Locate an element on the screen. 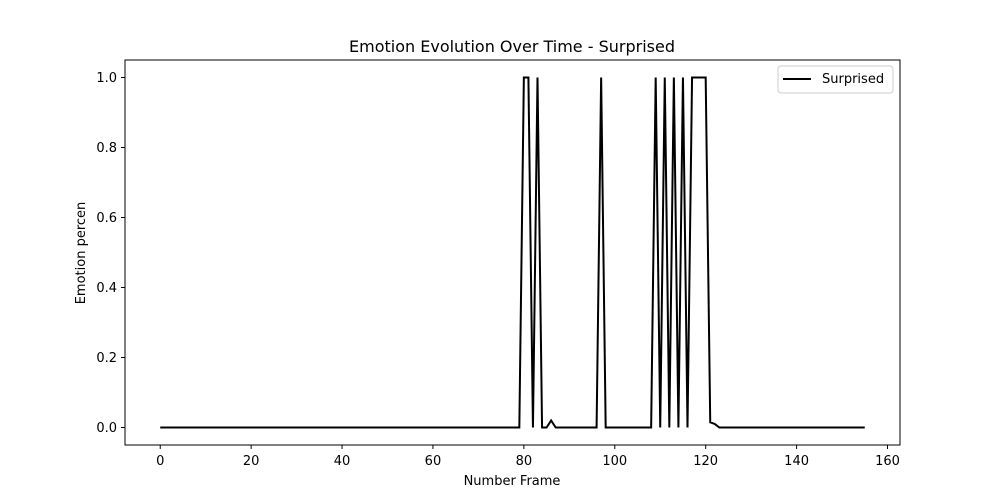  y-tick-label: 0.2 is located at coordinates (106, 358).